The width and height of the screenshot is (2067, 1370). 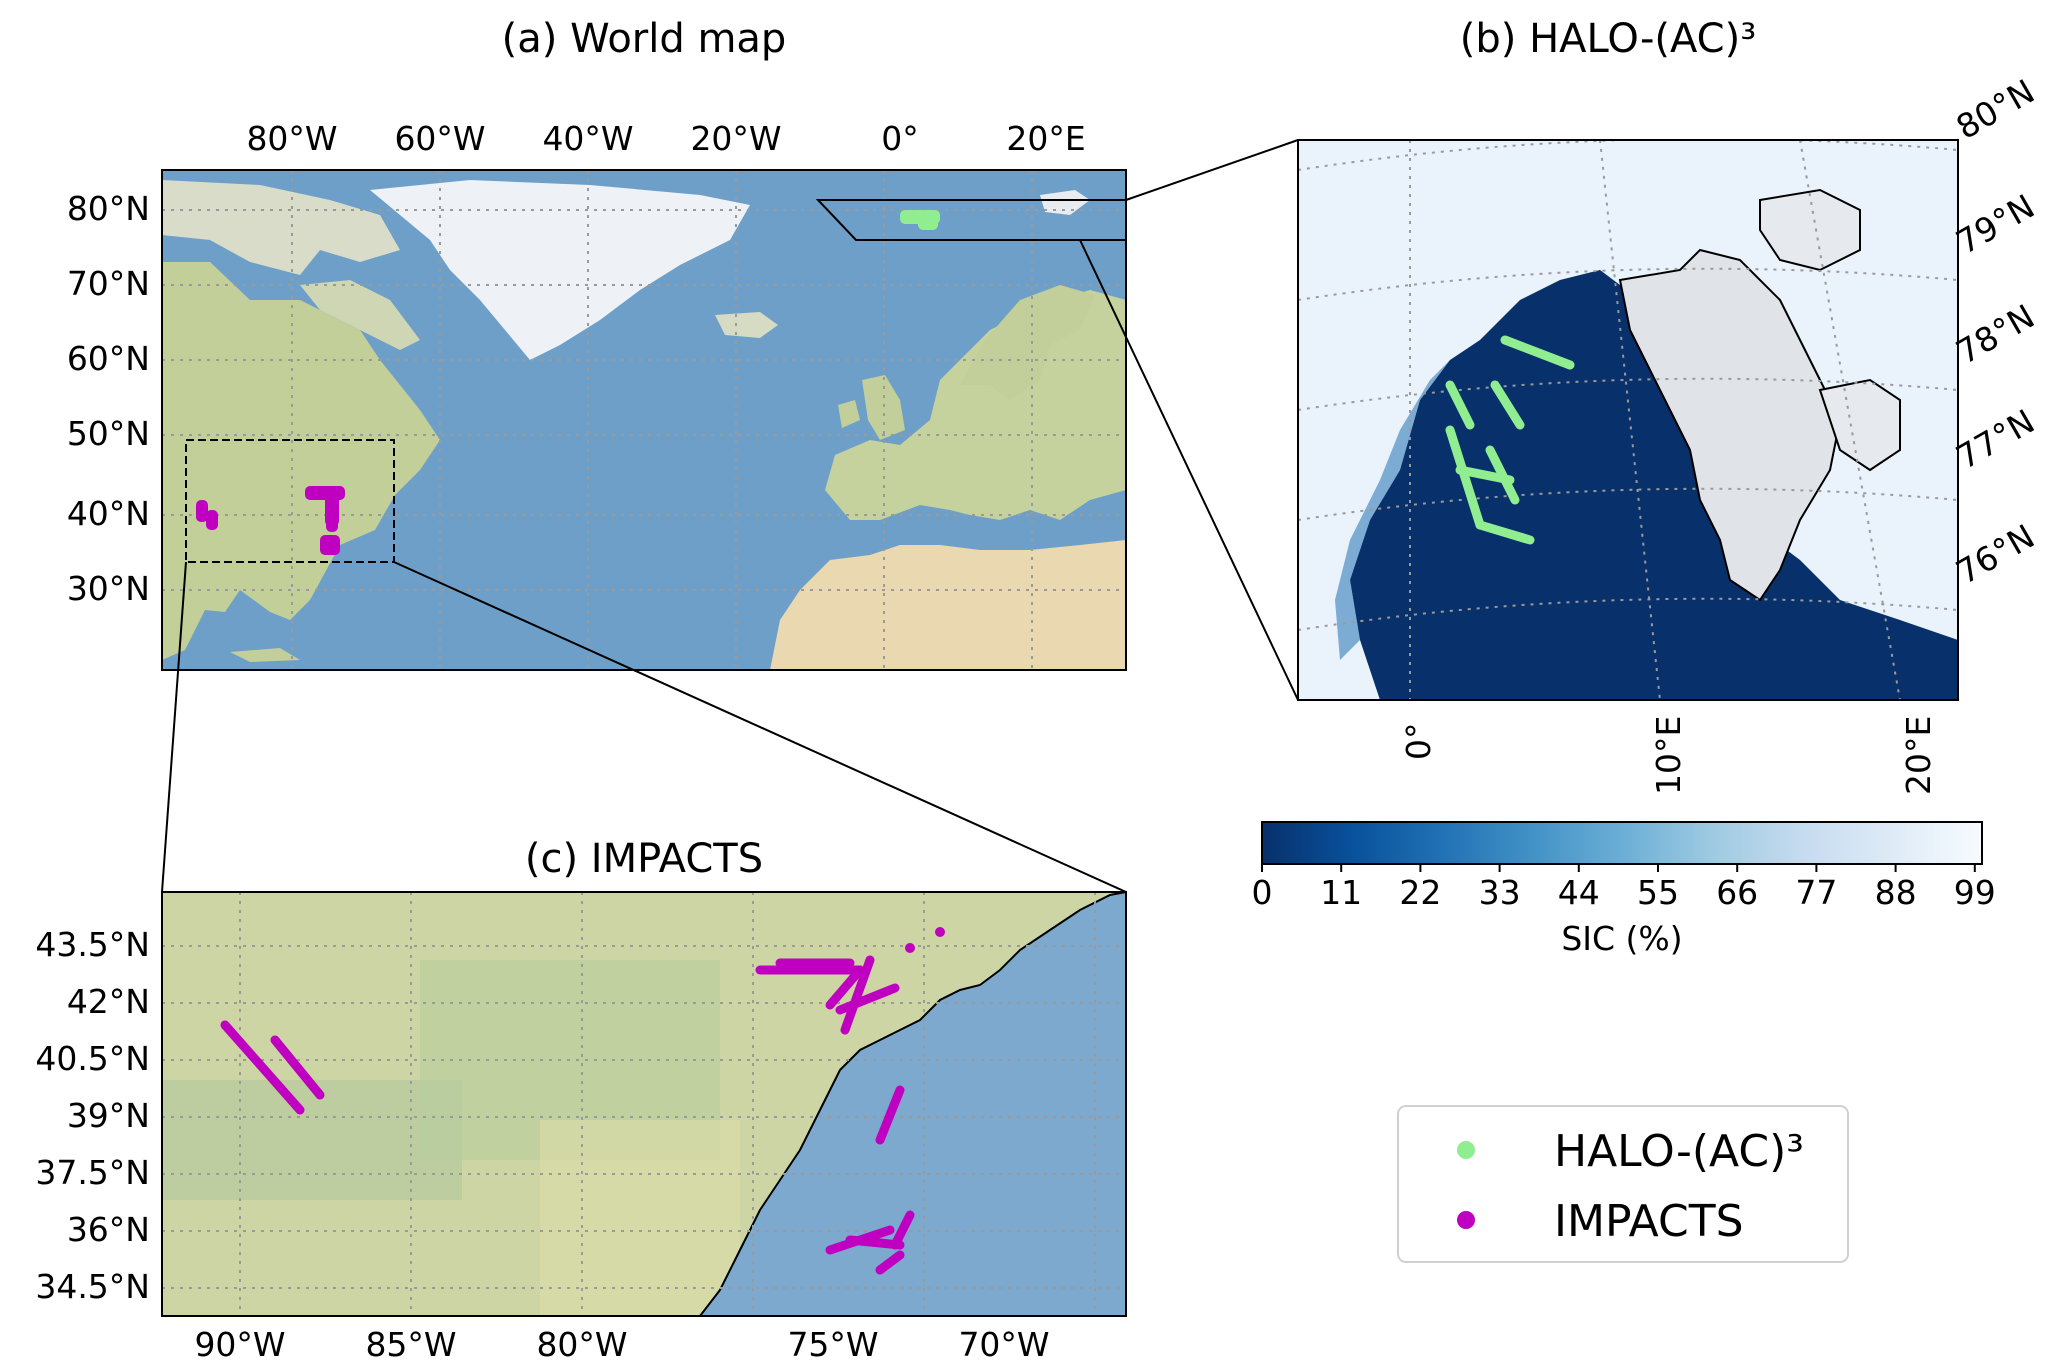 What do you see at coordinates (920, 220) in the screenshot?
I see `panel-a-halo-tracks` at bounding box center [920, 220].